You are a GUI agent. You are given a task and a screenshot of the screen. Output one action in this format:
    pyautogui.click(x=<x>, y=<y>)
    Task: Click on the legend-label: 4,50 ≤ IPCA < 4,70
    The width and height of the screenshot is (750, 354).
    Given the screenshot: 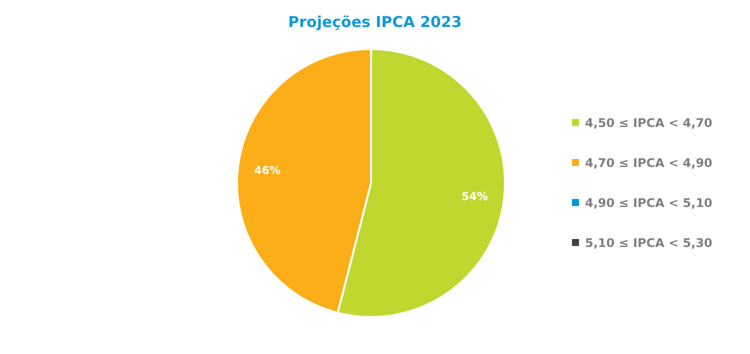 What is the action you would take?
    pyautogui.click(x=648, y=123)
    